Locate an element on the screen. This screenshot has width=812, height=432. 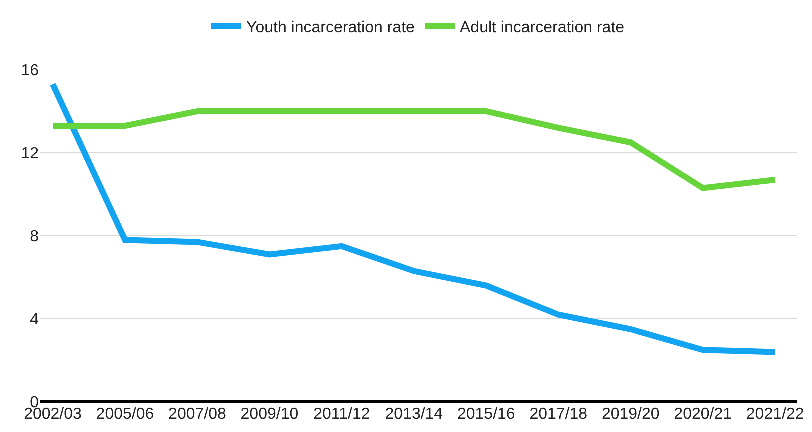
legend-label: Youth incarceration rate is located at coordinates (331, 28).